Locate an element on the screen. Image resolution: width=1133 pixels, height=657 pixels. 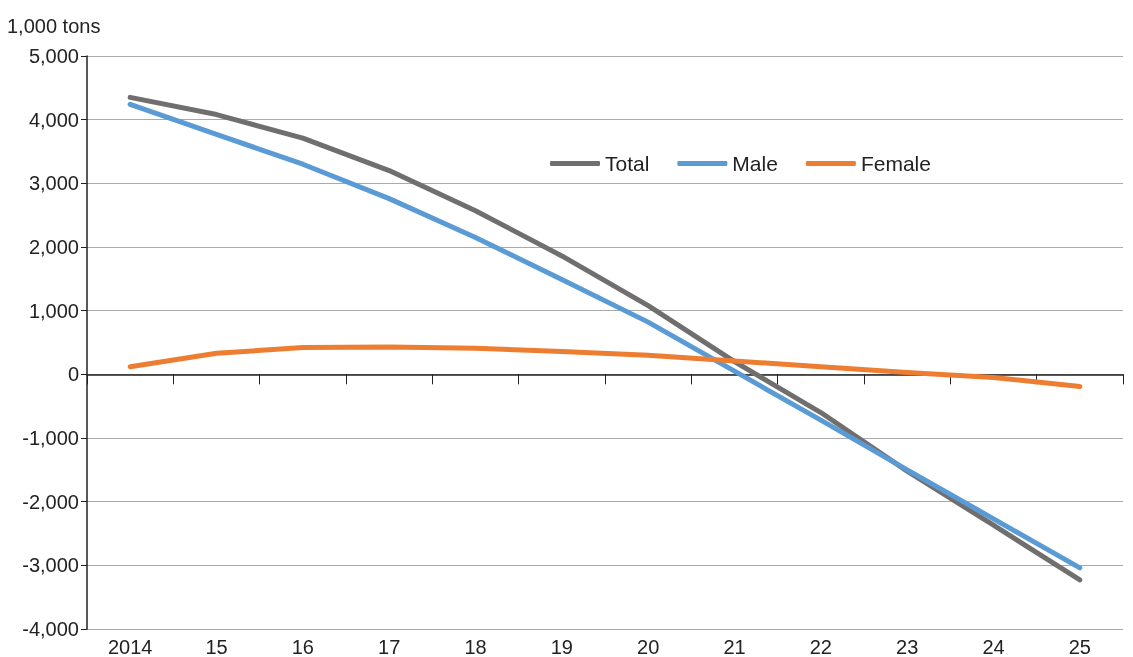
y-tick-label: -2,000 is located at coordinates (50, 501).